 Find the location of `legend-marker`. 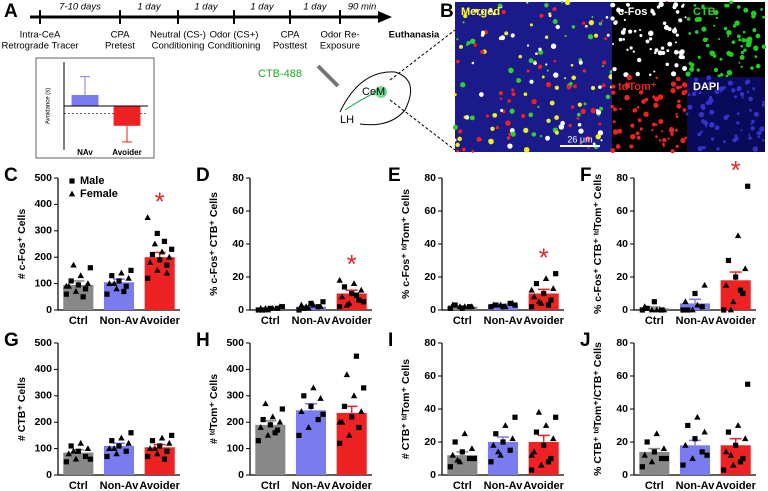

legend-marker is located at coordinates (72, 193).